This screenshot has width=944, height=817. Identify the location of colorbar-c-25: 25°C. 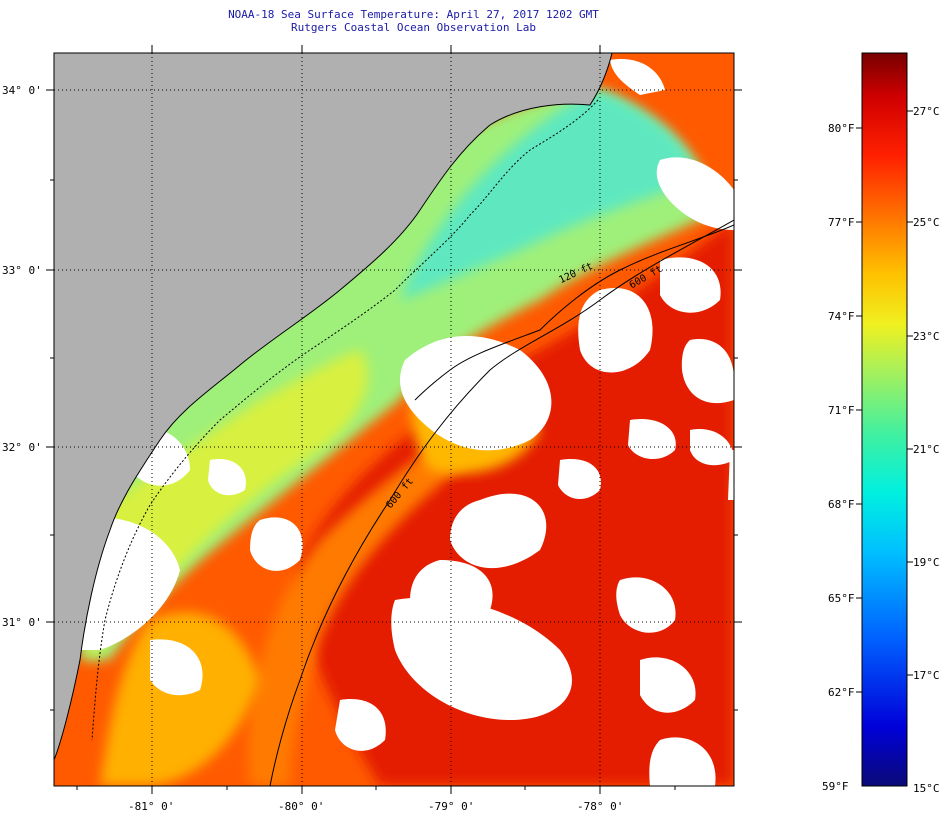
(926, 222).